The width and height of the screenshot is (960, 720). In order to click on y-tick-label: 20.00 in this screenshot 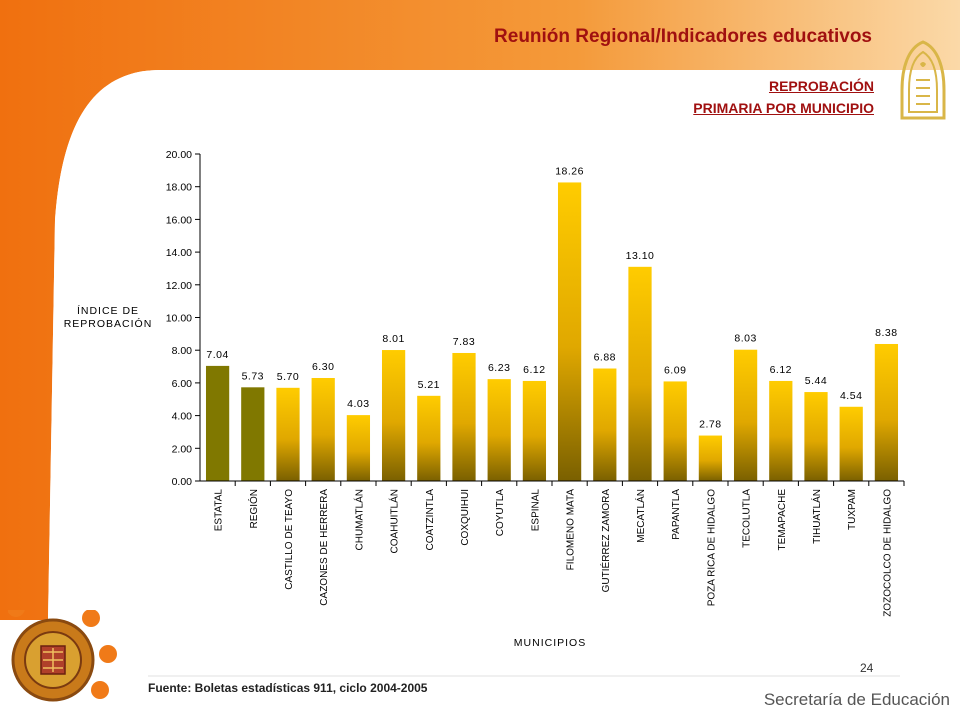, I will do `click(179, 155)`.